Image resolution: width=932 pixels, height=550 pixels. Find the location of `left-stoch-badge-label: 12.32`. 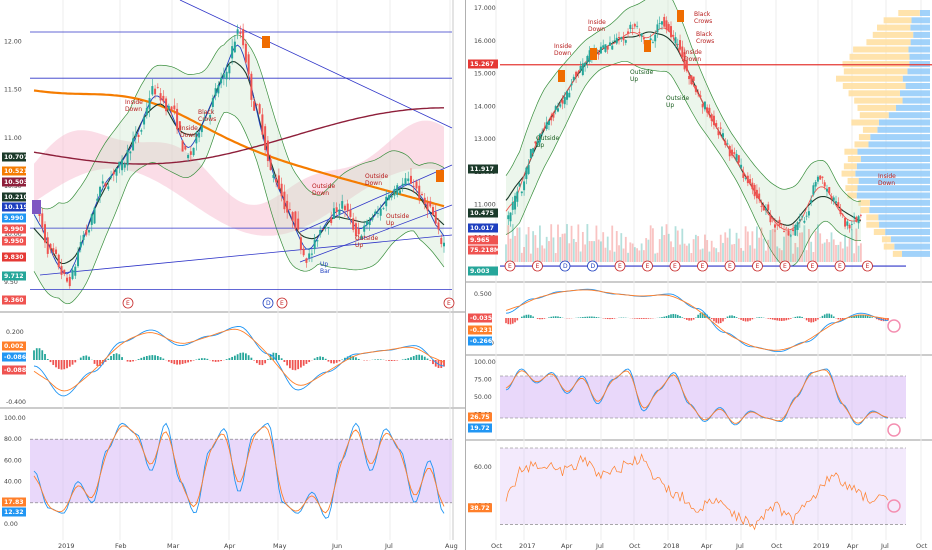

left-stoch-badge-label: 12.32 is located at coordinates (14, 512).